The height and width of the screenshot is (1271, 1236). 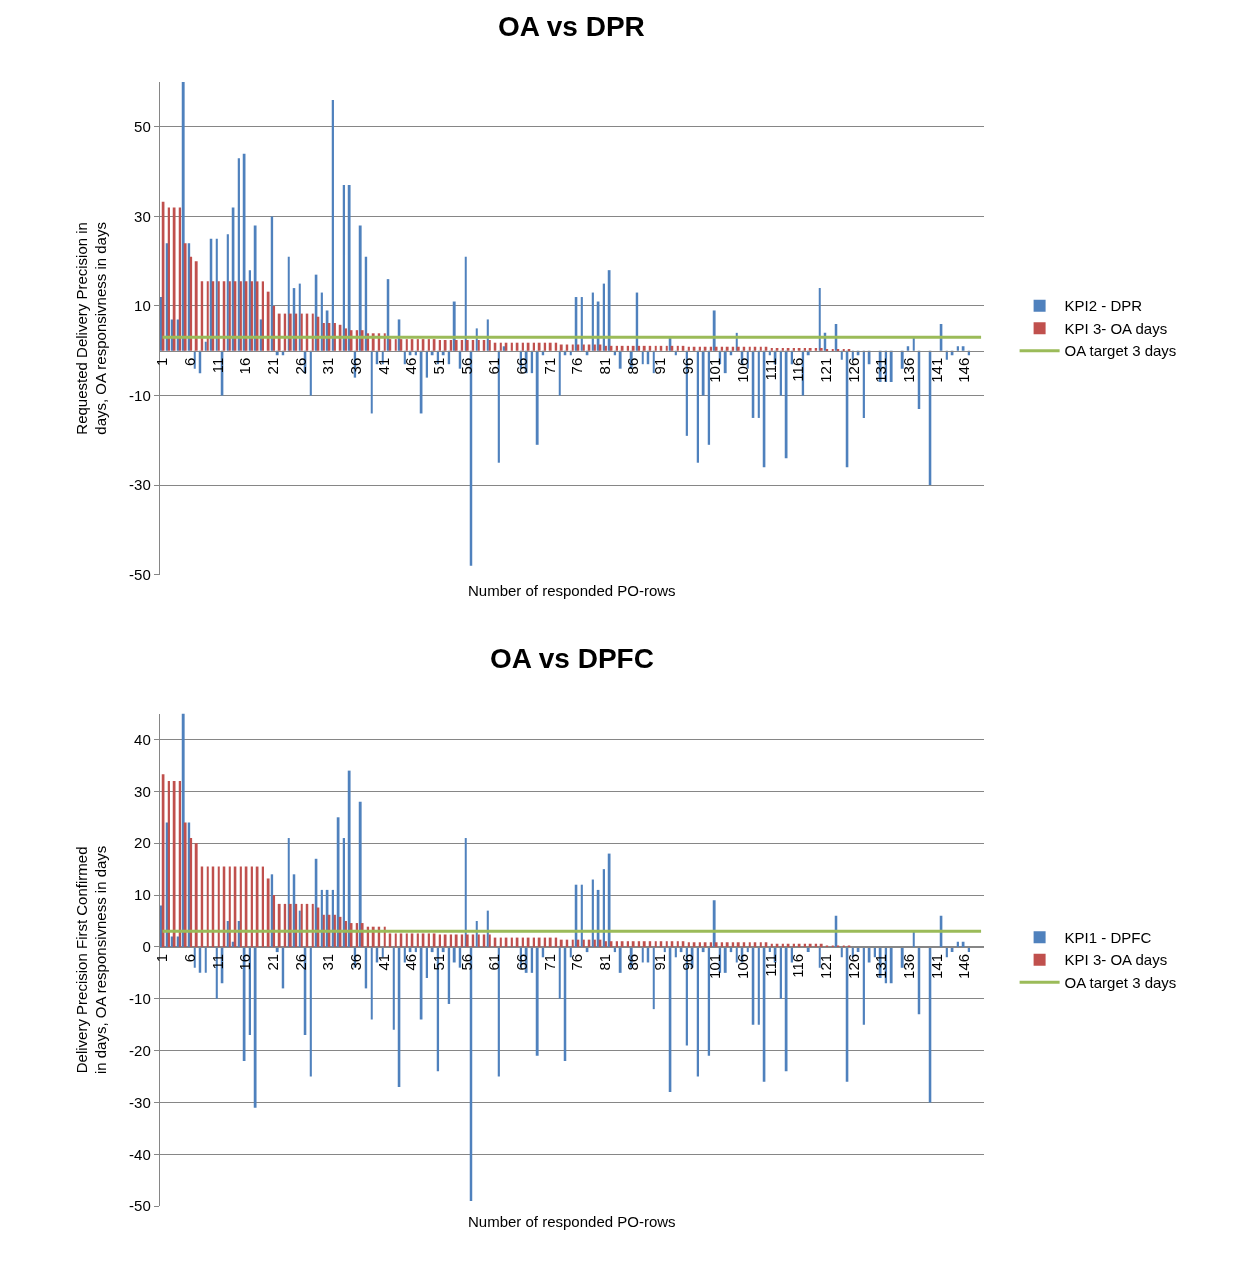 What do you see at coordinates (142, 843) in the screenshot?
I see `y-tick-label: 20` at bounding box center [142, 843].